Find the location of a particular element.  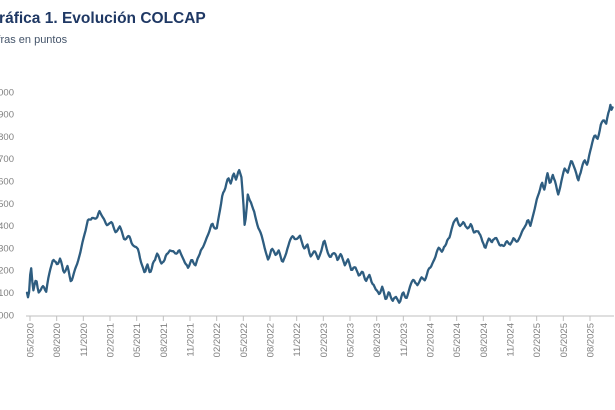

x-axis-tick-label: 11/2021 is located at coordinates (191, 340).